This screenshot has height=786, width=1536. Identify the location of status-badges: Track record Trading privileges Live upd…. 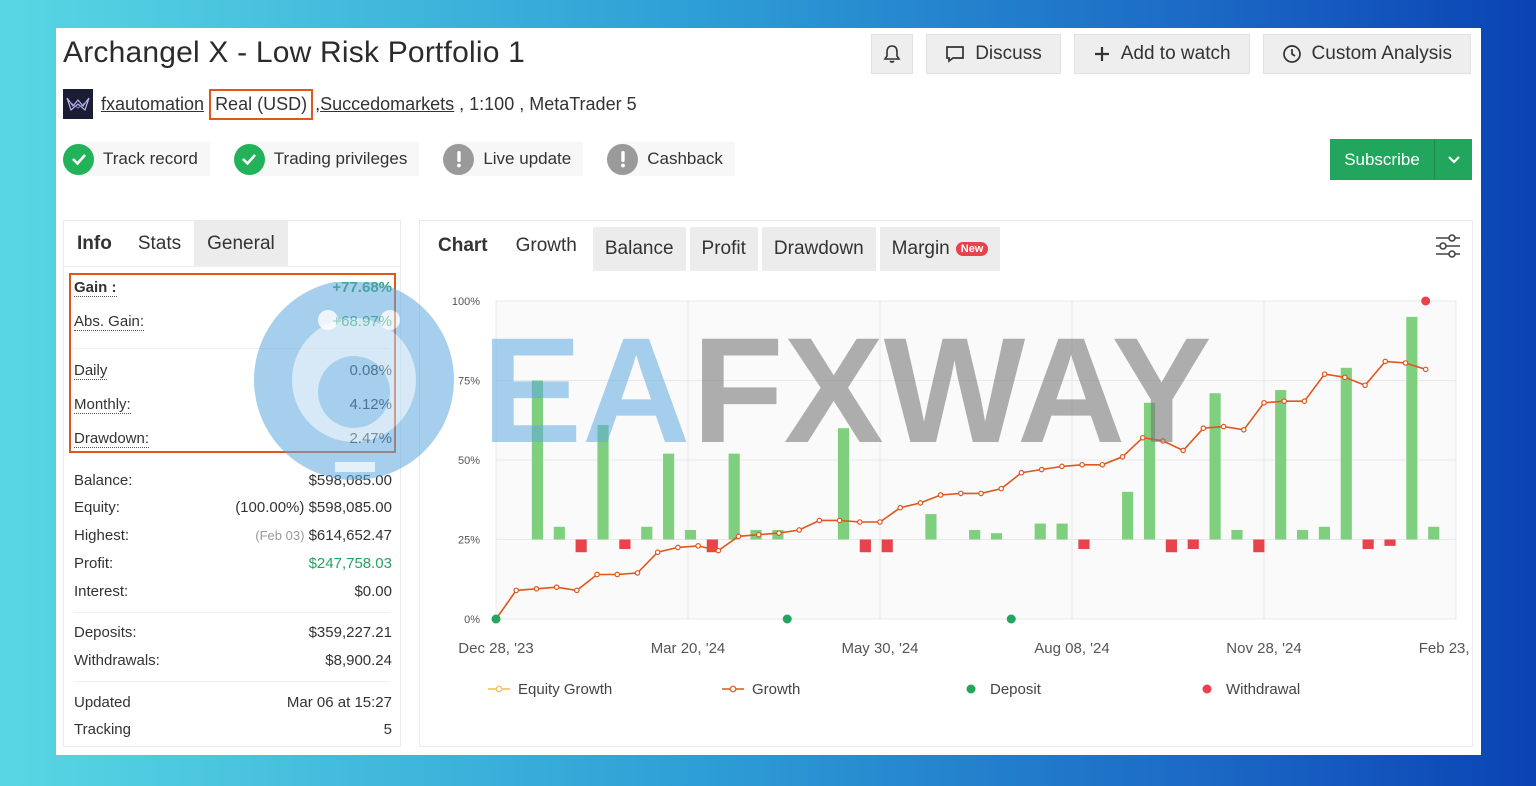
(399, 159).